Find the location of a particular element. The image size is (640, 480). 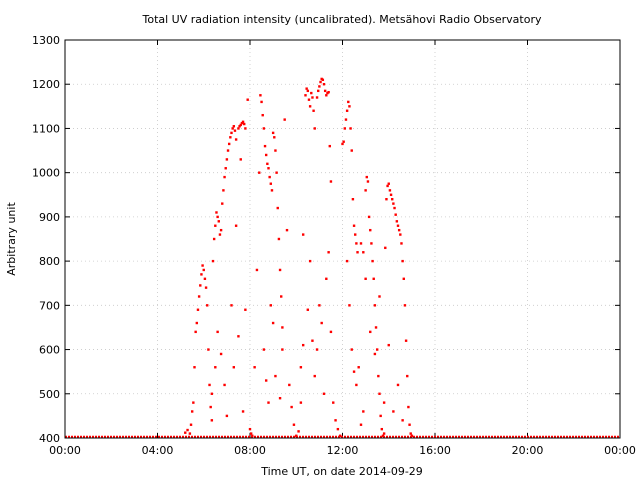

x-tick-label: 12:00 is located at coordinates (343, 450).